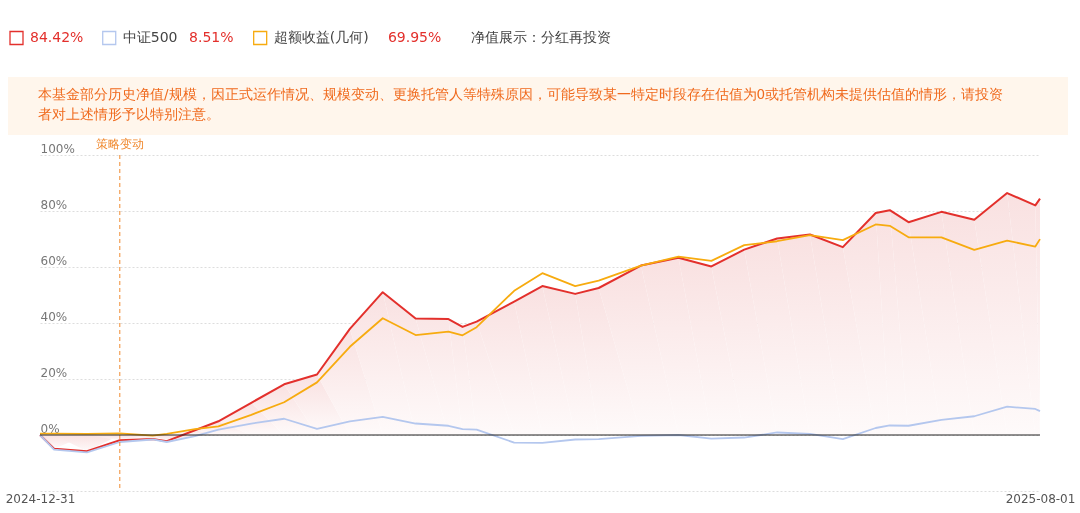 The height and width of the screenshot is (513, 1080). What do you see at coordinates (40, 498) in the screenshot?
I see `x-tick-label: 2024-12-31` at bounding box center [40, 498].